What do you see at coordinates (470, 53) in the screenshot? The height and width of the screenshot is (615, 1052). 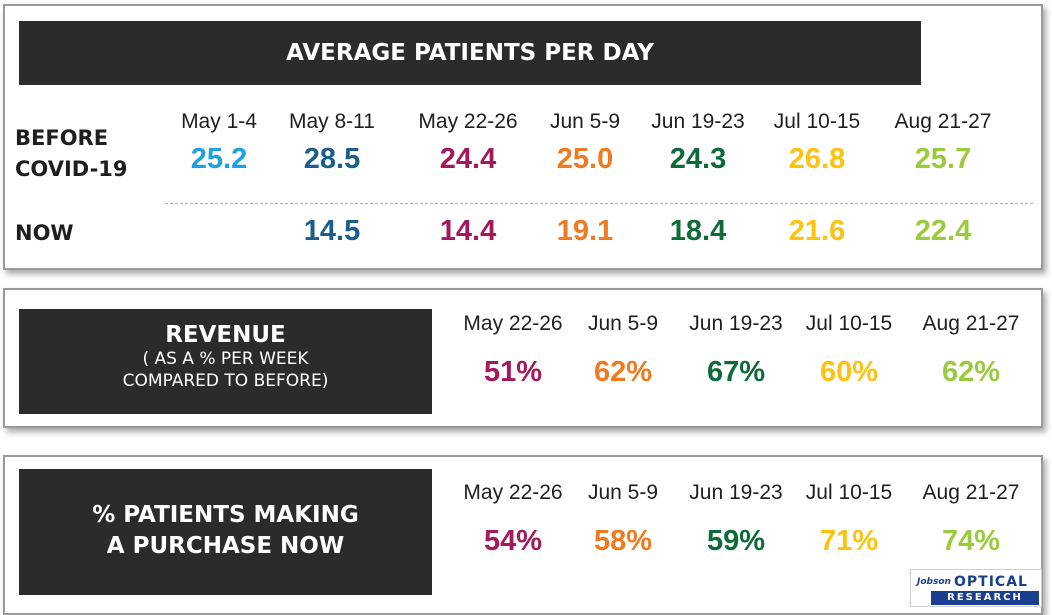 I see `patients-title: AVERAGE PATIENTS PER DAY` at bounding box center [470, 53].